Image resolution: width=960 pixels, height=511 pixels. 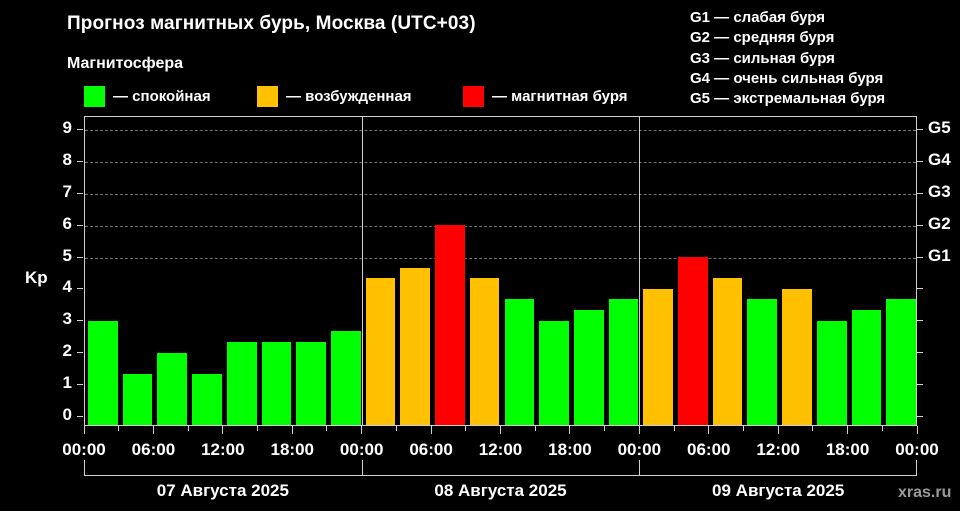 What do you see at coordinates (925, 492) in the screenshot?
I see `watermark: xras.ru` at bounding box center [925, 492].